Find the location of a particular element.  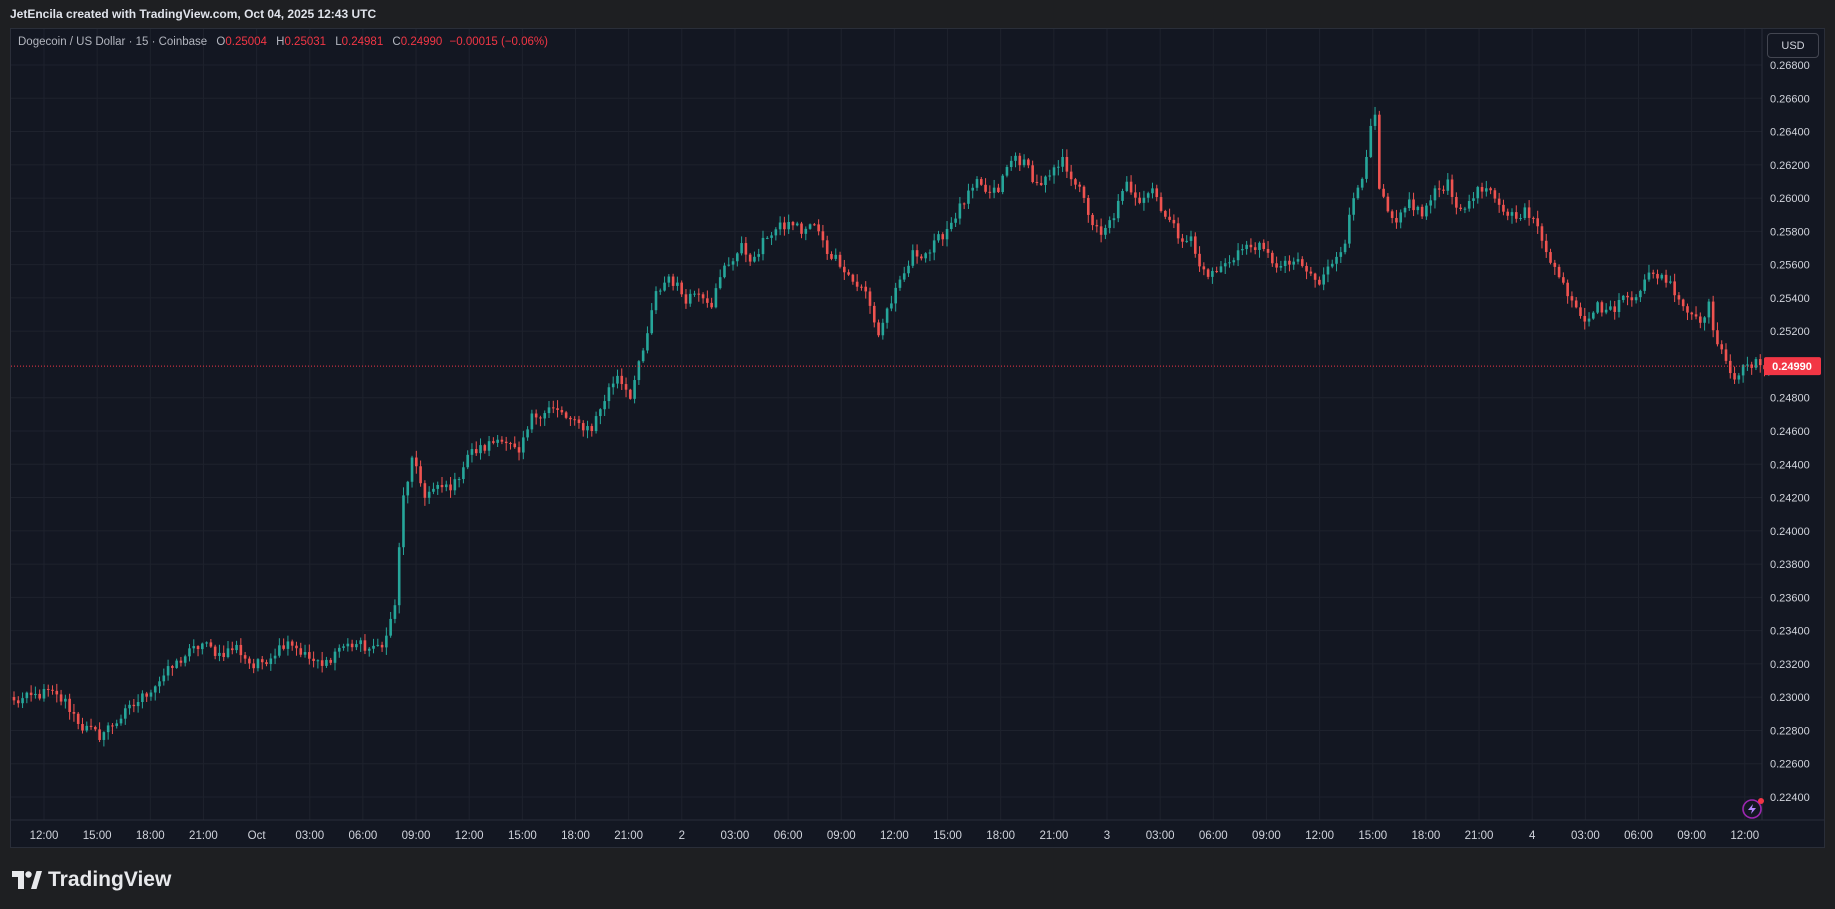

currency-button: USD is located at coordinates (1793, 45).